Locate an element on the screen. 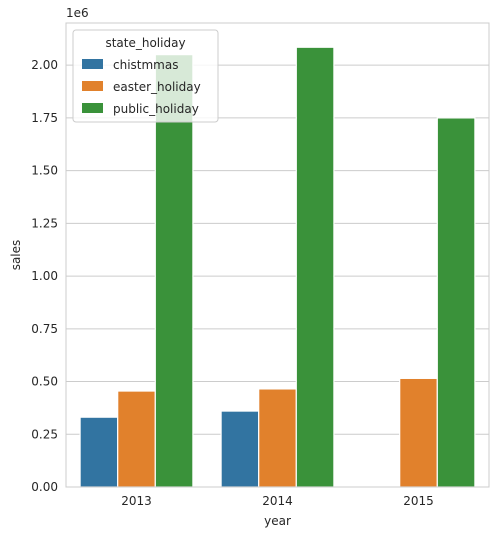 The image size is (499, 540). x-tick-labels: 2013 2014 2015 is located at coordinates (277, 501).